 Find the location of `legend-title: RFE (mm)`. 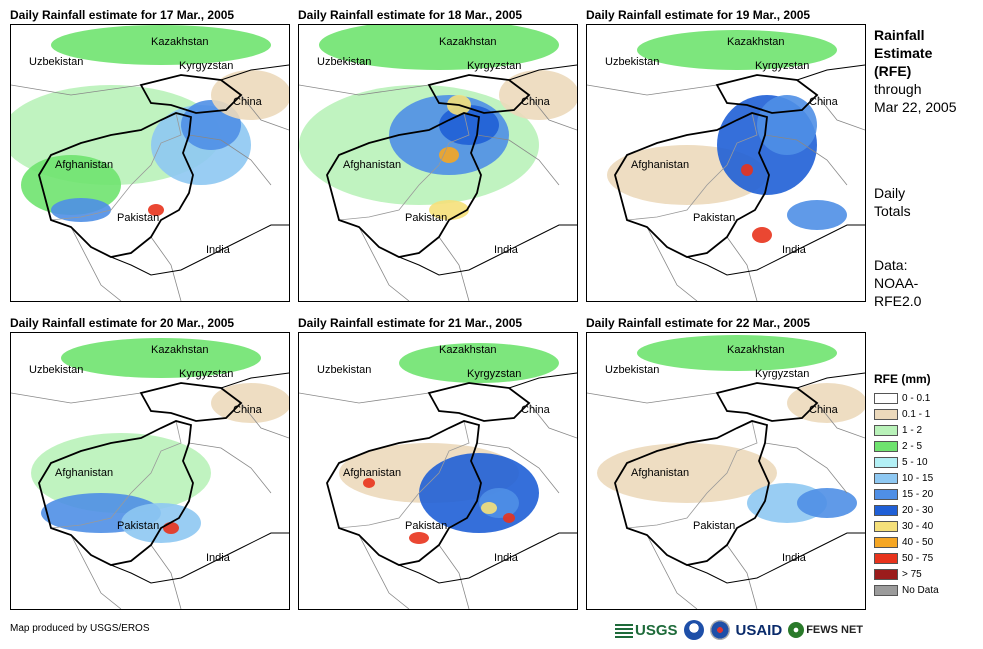

legend-title: RFE (mm) is located at coordinates (902, 379).